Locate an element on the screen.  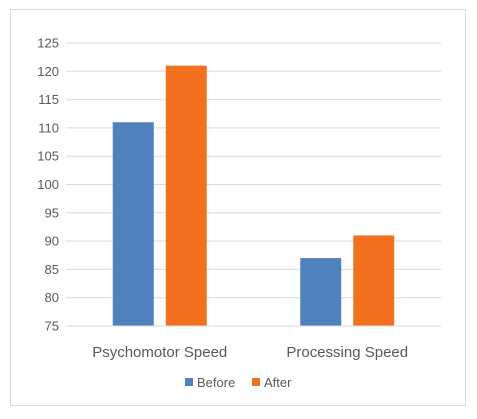
y-tick-label: 75 is located at coordinates (52, 326).